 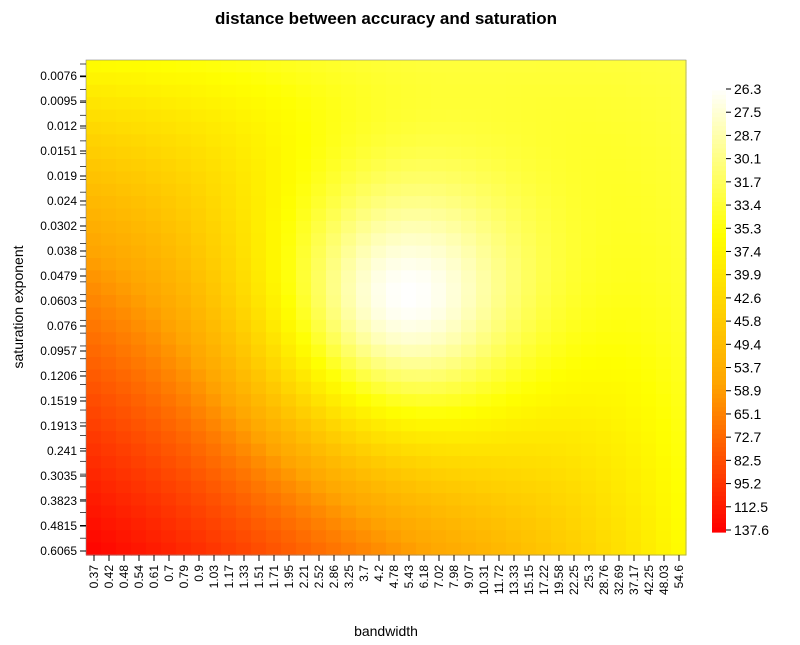 I want to click on legend-tick-label: 49.4, so click(x=747, y=344).